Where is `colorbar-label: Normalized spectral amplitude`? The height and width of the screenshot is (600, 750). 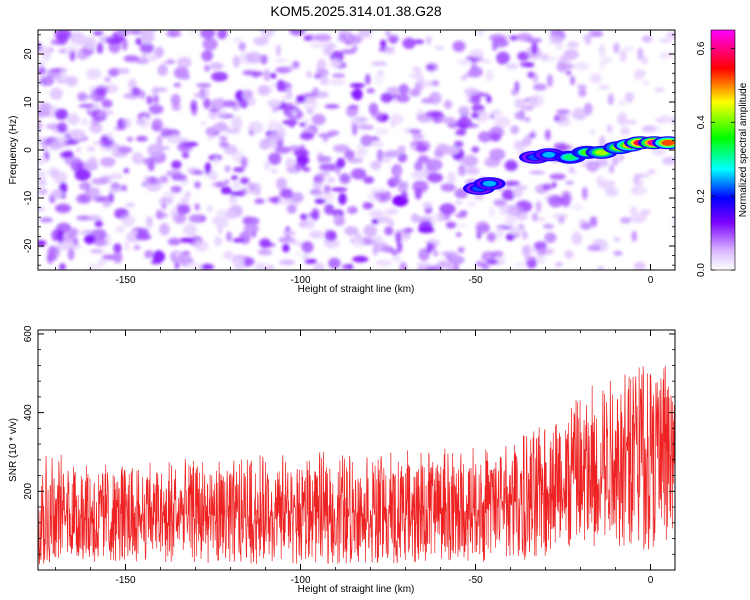
colorbar-label: Normalized spectral amplitude is located at coordinates (743, 149).